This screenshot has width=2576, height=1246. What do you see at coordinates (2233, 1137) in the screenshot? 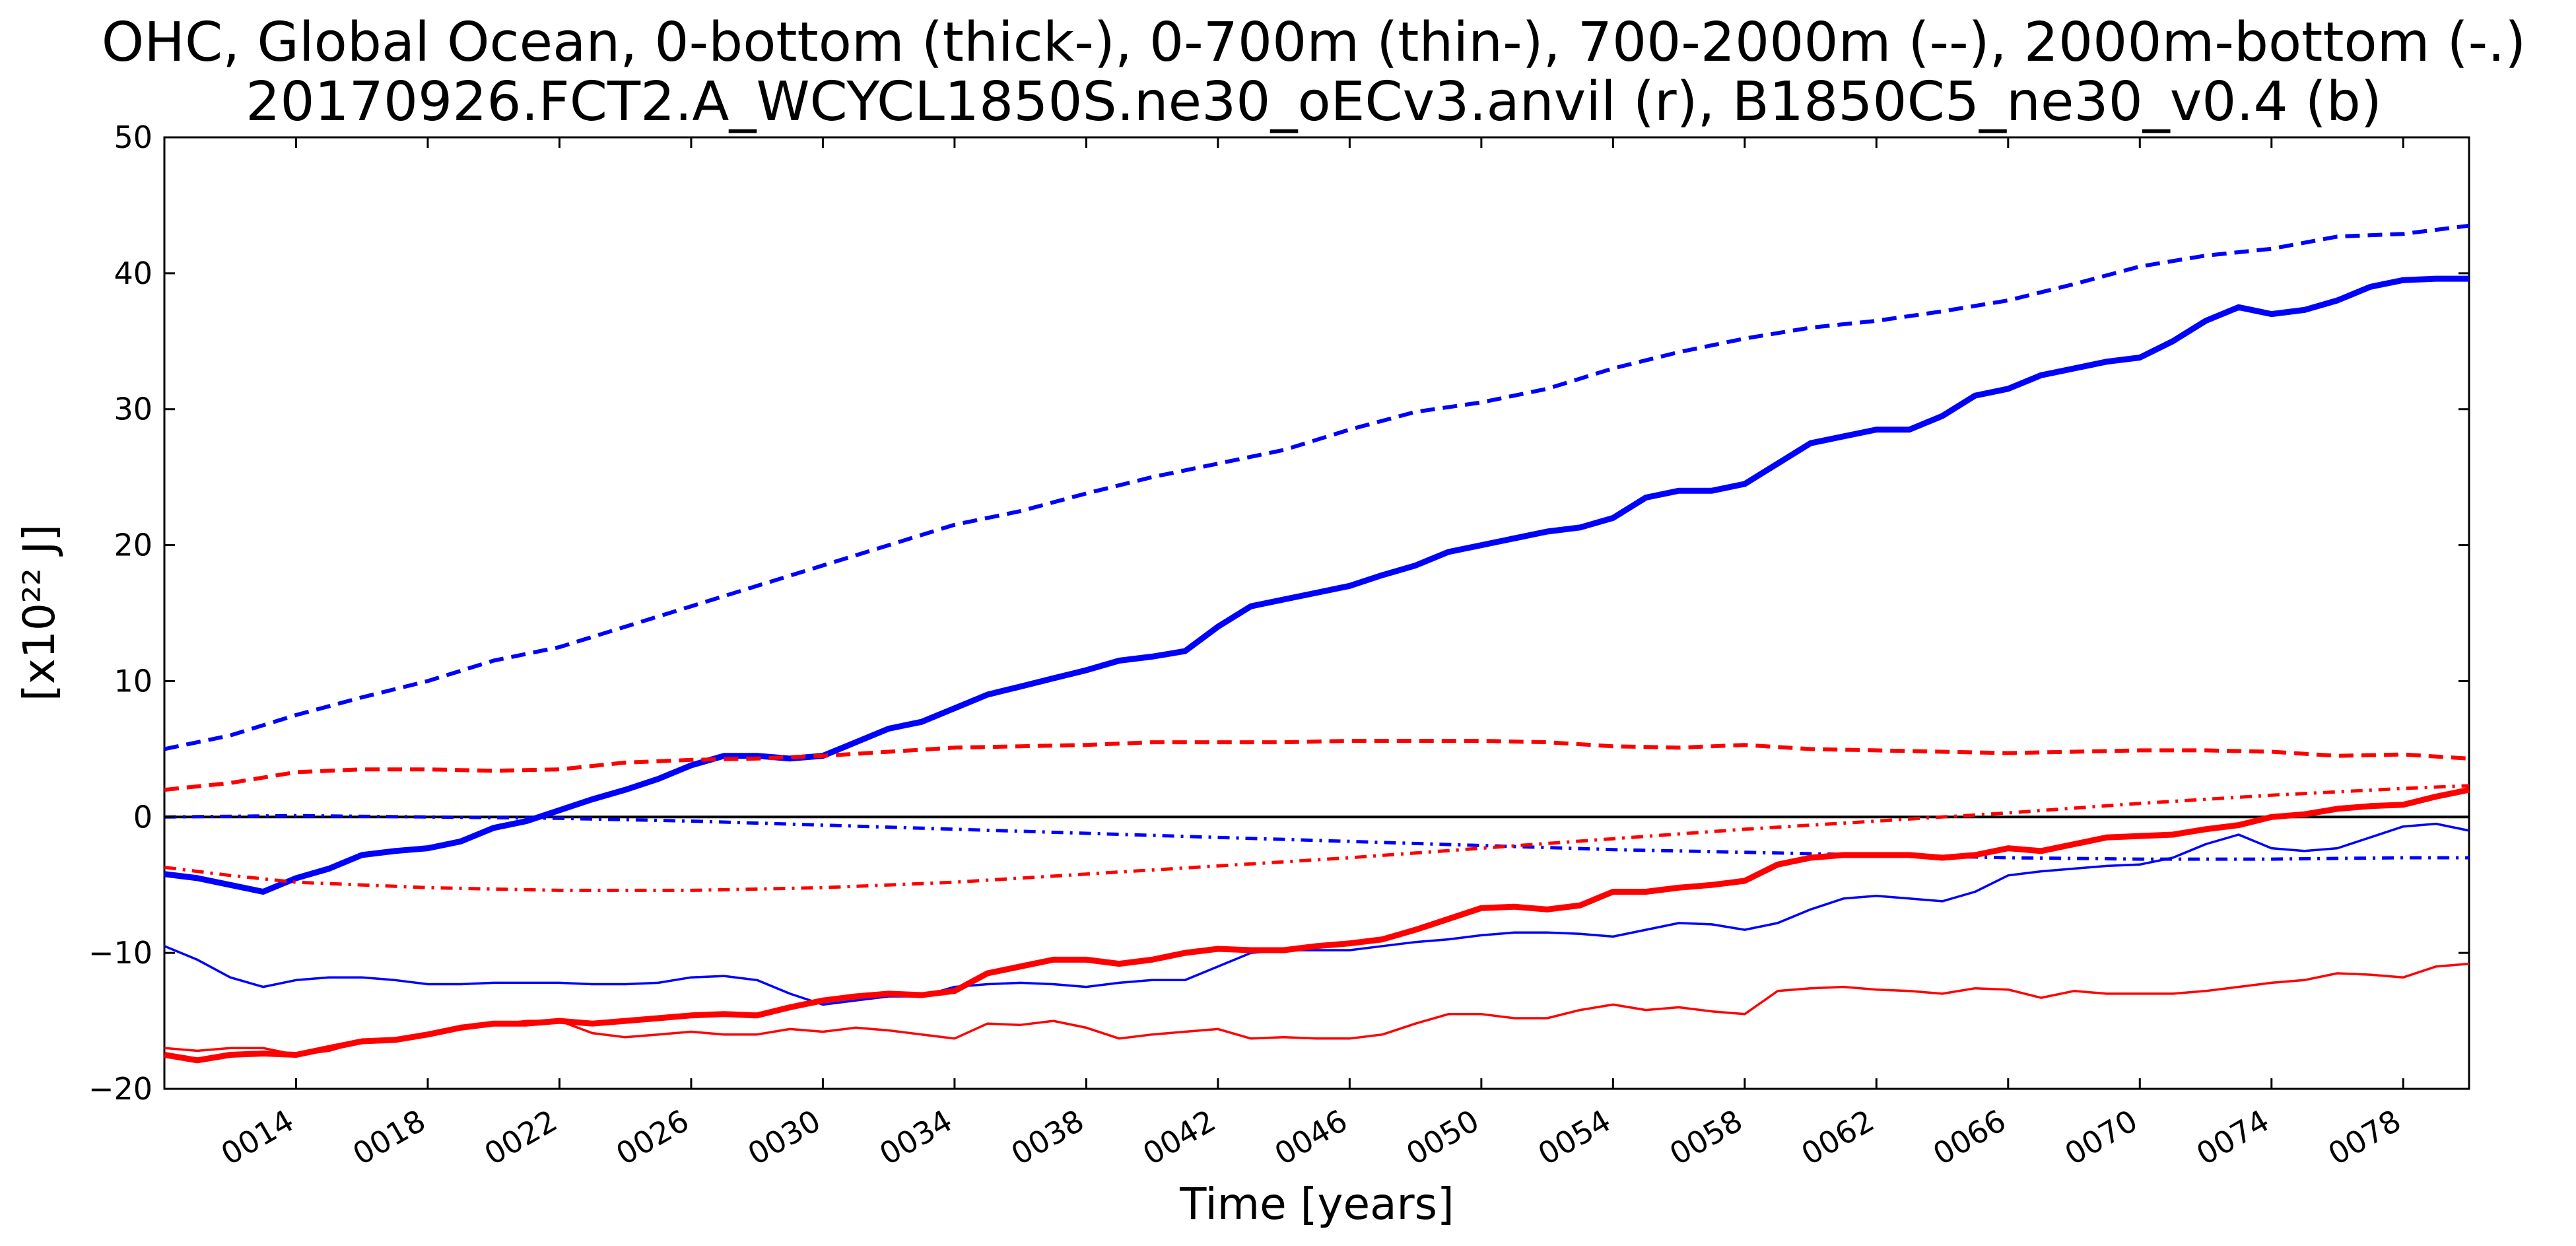
I see `x-tick-label: 0074` at bounding box center [2233, 1137].